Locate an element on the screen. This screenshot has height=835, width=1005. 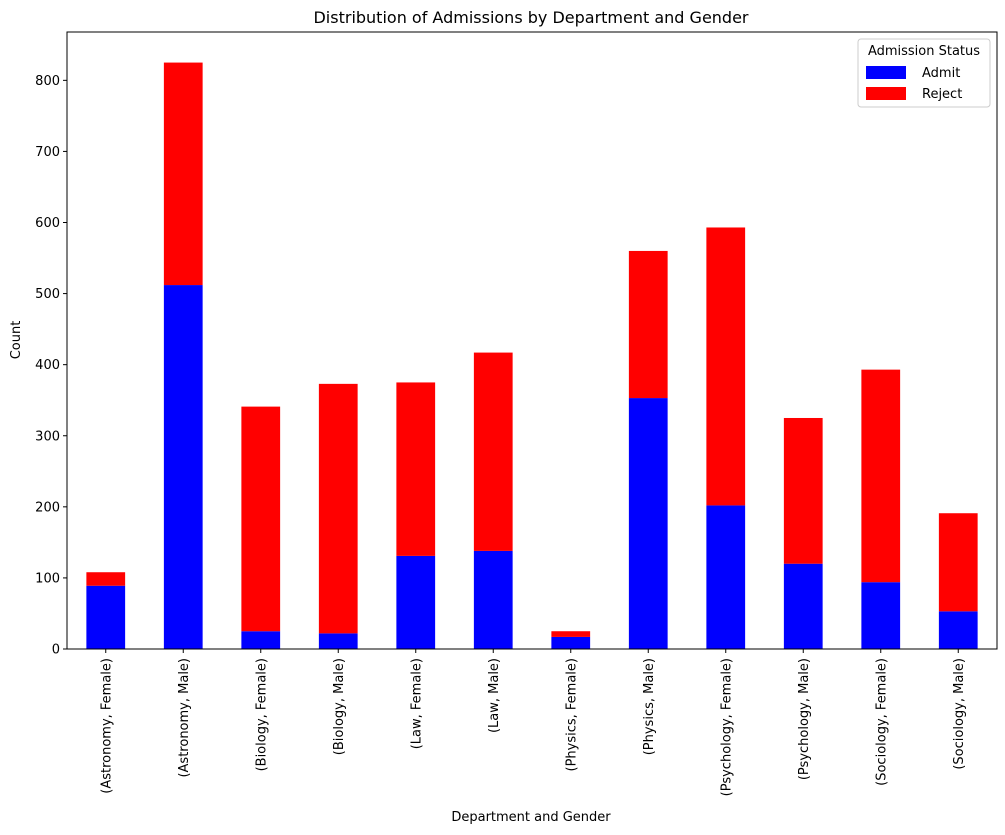
x-tick-label: (Physics, Male) is located at coordinates (649, 706).